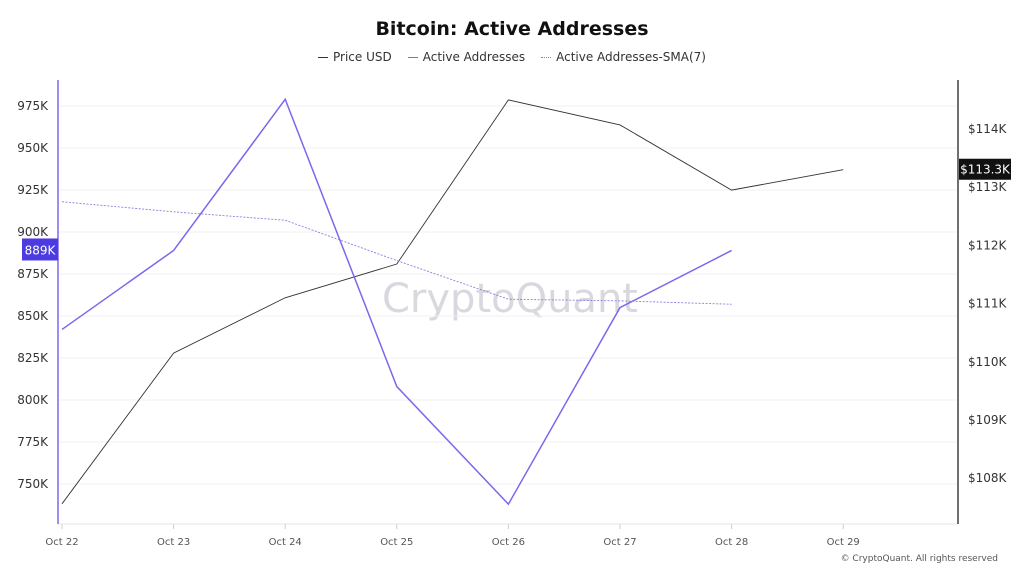 This screenshot has width=1024, height=576. What do you see at coordinates (508, 542) in the screenshot?
I see `x-tick-label: Oct 26` at bounding box center [508, 542].